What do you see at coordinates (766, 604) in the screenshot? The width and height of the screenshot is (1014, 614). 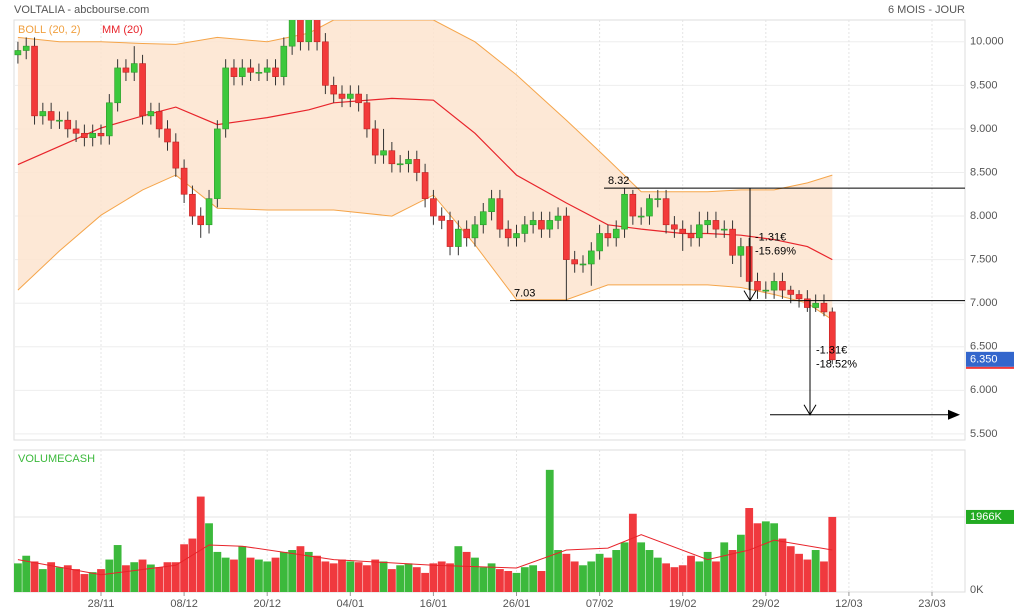 I see `x-tick-label: 29/02` at bounding box center [766, 604].